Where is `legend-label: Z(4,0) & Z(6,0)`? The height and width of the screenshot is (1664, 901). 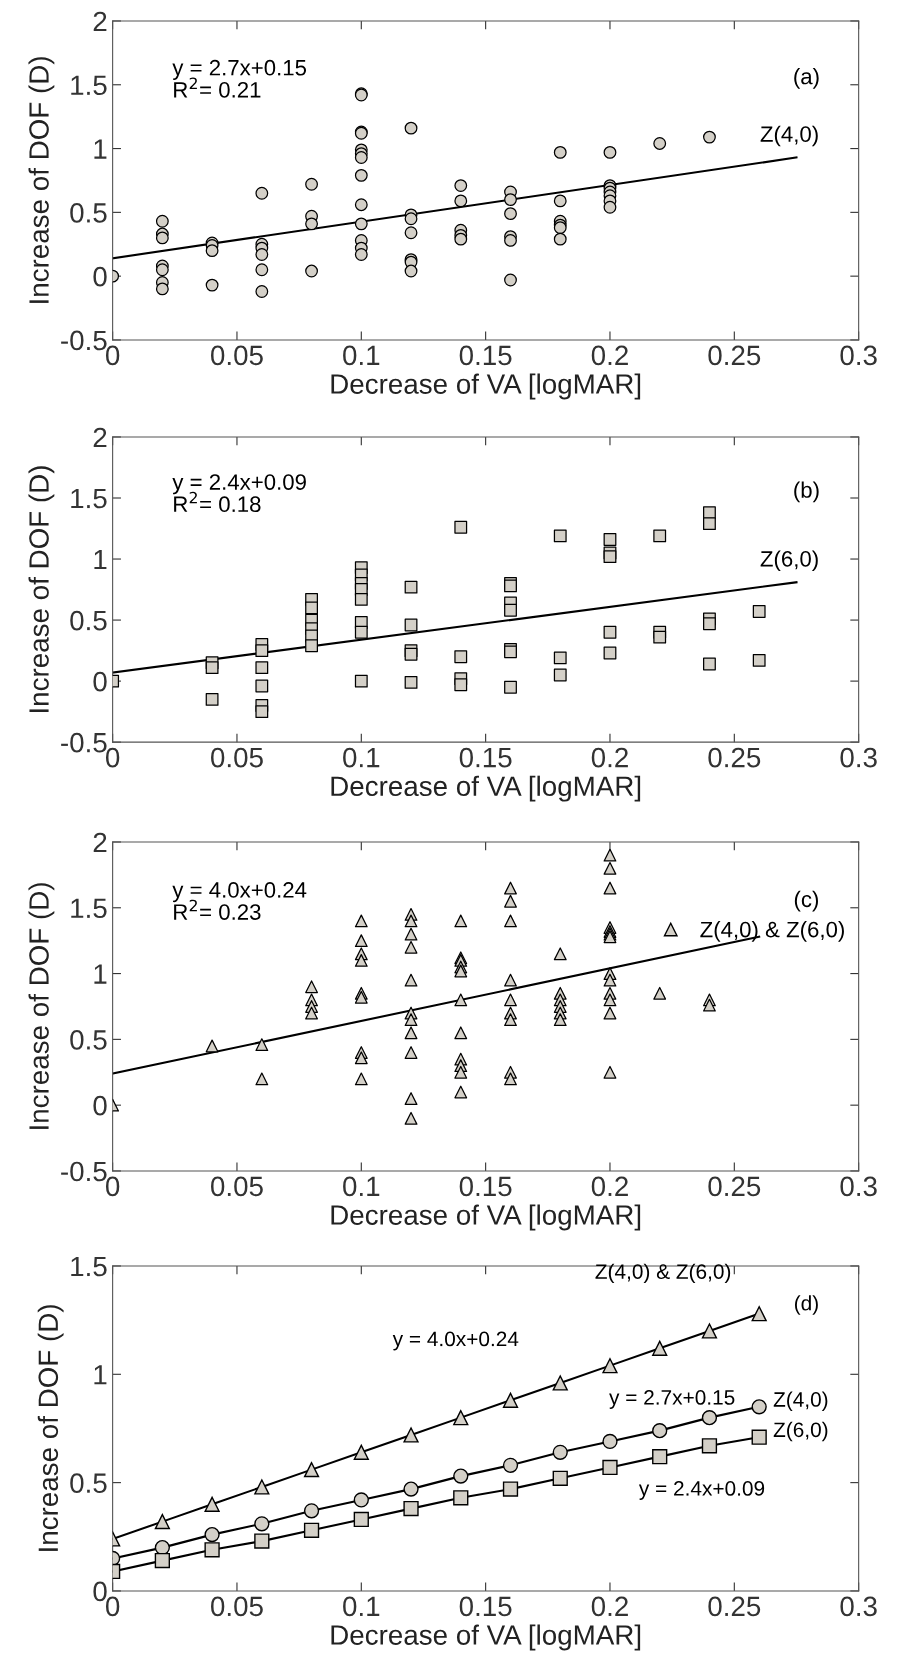
legend-label: Z(4,0) & Z(6,0) is located at coordinates (772, 931).